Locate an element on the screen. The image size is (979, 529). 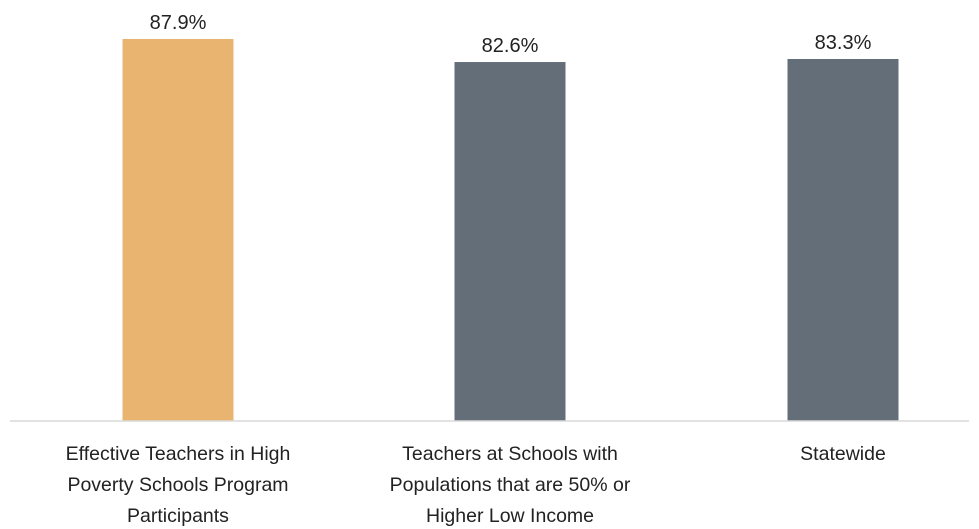
value-label-3: 83.3% is located at coordinates (843, 43).